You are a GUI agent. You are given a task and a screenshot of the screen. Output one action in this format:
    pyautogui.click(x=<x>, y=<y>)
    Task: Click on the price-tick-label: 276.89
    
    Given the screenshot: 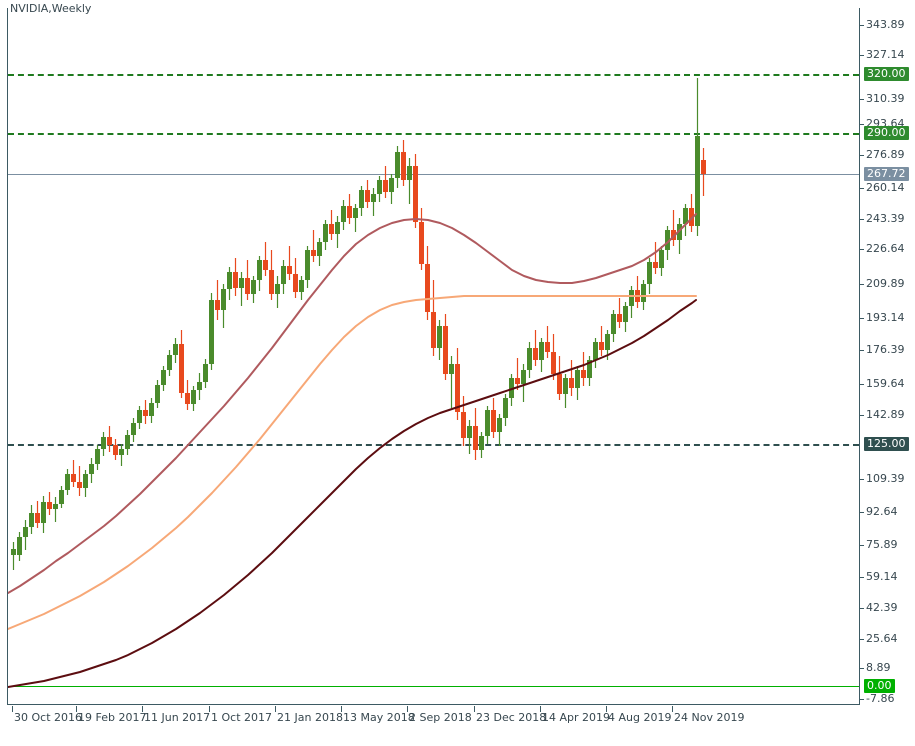 What is the action you would take?
    pyautogui.click(x=885, y=154)
    